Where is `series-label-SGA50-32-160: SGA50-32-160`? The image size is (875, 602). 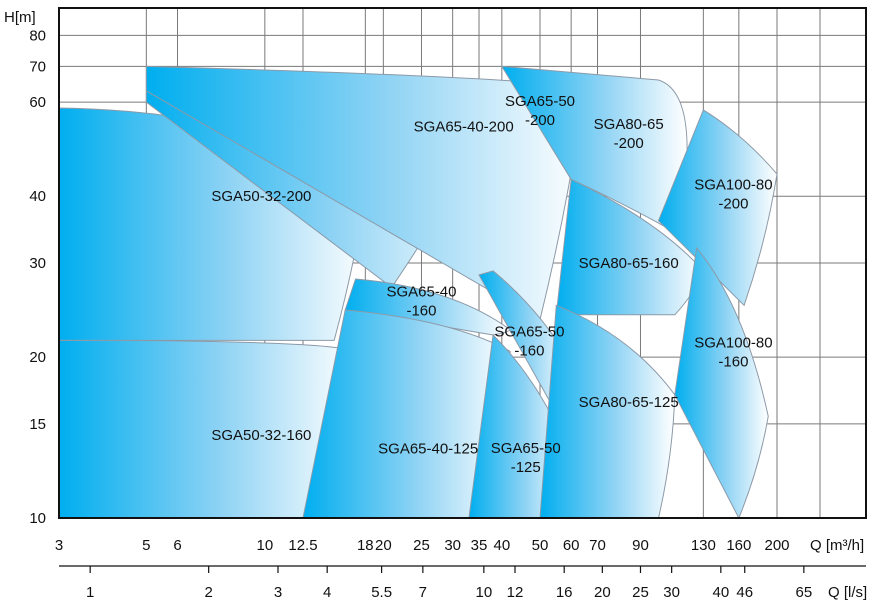
series-label-SGA50-32-160: SGA50-32-160 is located at coordinates (261, 435).